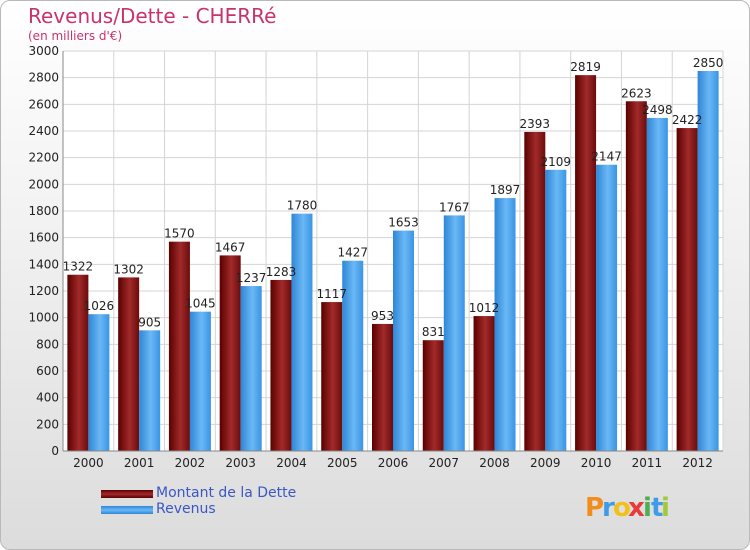  Describe the element at coordinates (149, 322) in the screenshot. I see `data-label: 905` at that location.